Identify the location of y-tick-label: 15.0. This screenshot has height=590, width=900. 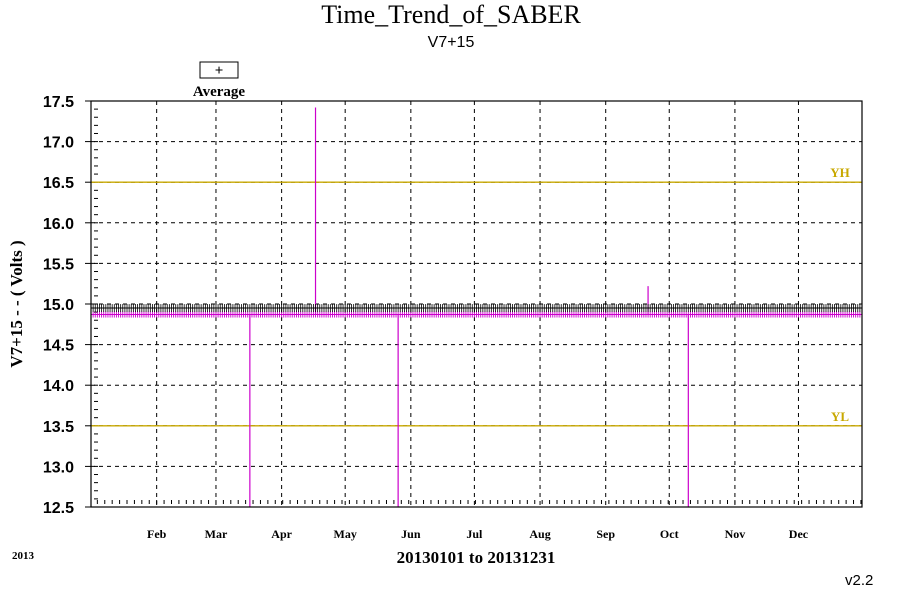
(58, 305).